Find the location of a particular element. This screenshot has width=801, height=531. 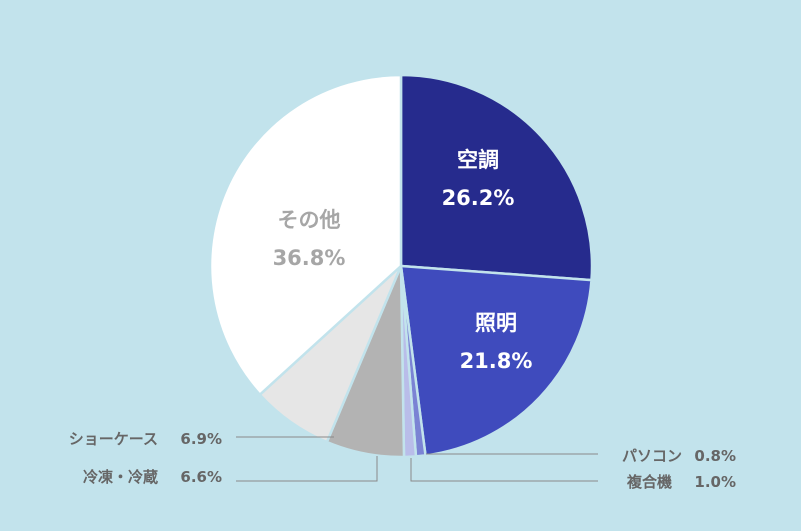

slice-2-wedge is located at coordinates (496, 360).